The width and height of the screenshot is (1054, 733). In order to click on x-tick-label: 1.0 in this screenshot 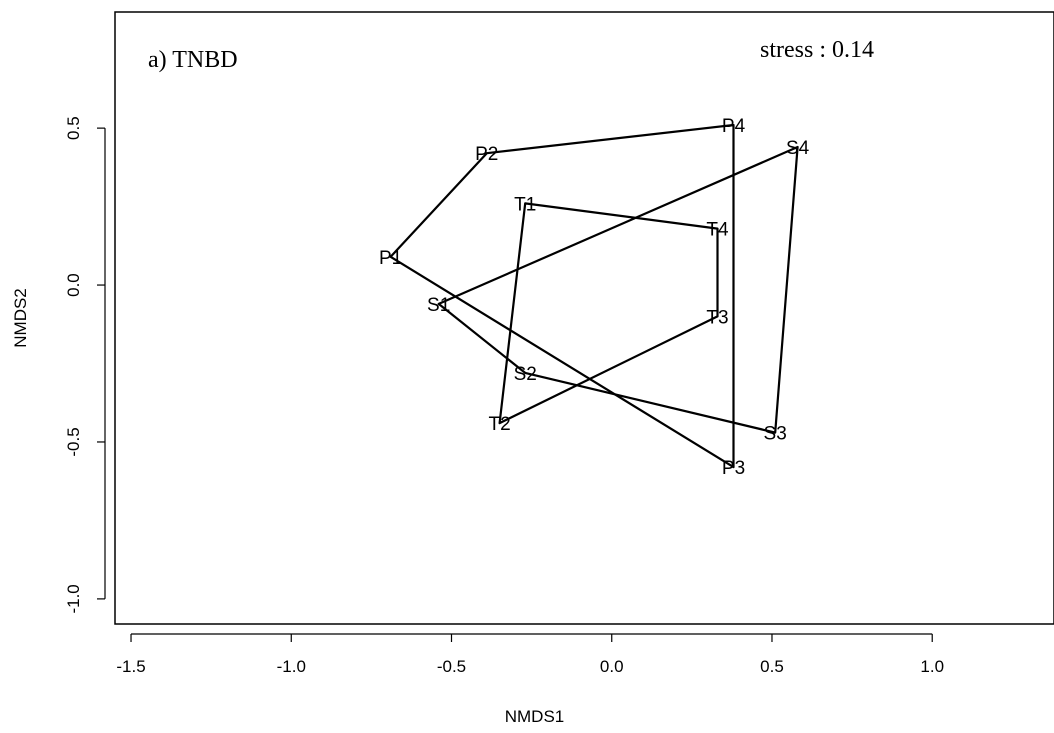, I will do `click(932, 666)`.